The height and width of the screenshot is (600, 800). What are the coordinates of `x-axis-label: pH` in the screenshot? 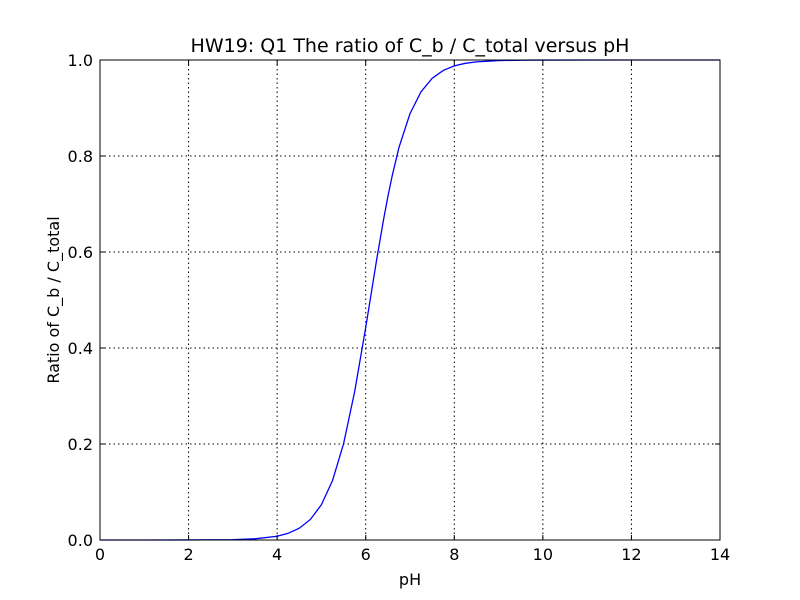 It's located at (410, 579).